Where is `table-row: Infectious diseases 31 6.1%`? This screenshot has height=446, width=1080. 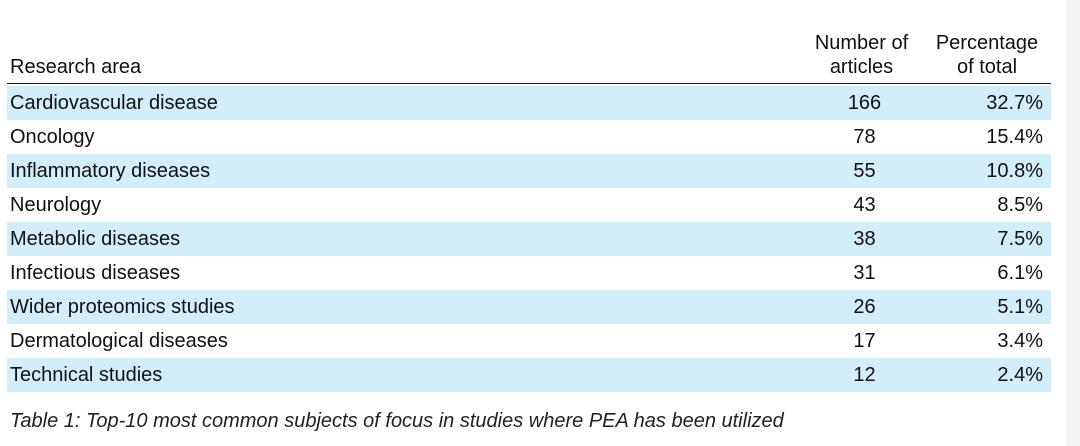 table-row: Infectious diseases 31 6.1% is located at coordinates (529, 273).